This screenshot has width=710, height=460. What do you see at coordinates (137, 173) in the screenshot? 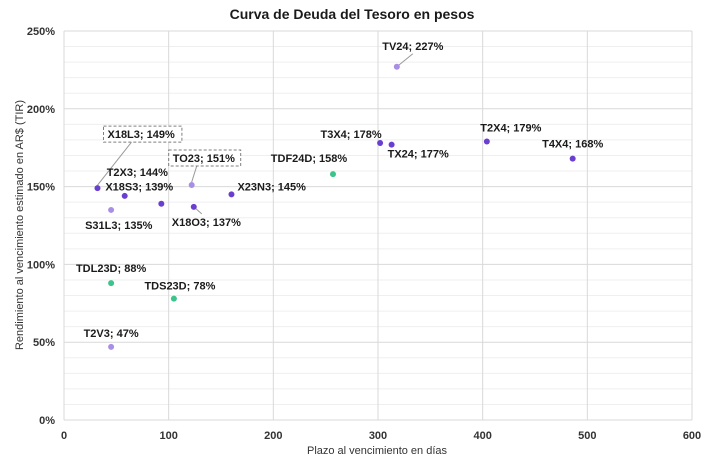
I see `data-label: T2X3; 144%` at bounding box center [137, 173].